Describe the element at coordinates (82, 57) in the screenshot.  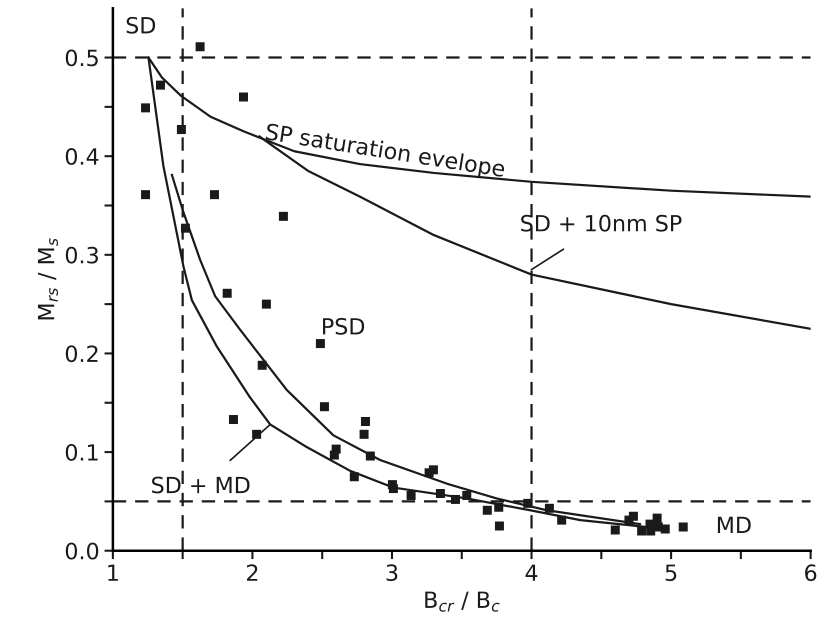
I see `y-tick-label: 0.5` at that location.